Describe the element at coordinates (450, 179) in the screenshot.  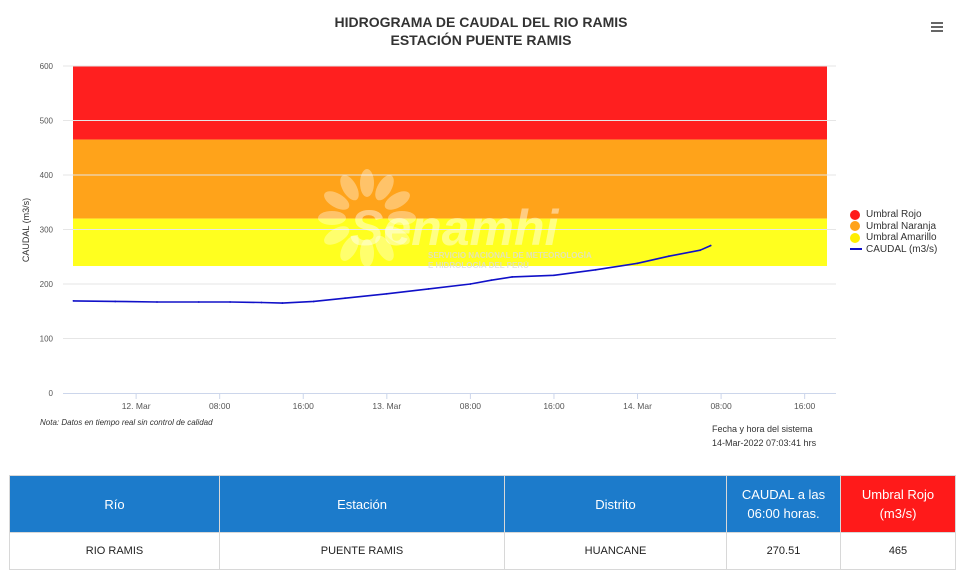
I see `band-umbral-naranja` at that location.